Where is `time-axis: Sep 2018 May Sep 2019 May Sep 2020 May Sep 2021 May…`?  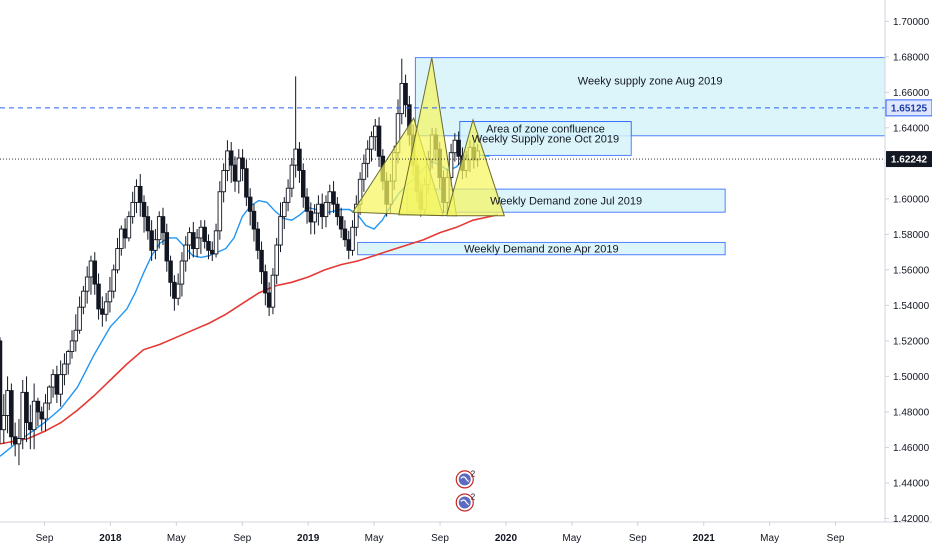 time-axis: Sep 2018 May Sep 2019 May Sep 2020 May Sep 2021 May… is located at coordinates (440, 533).